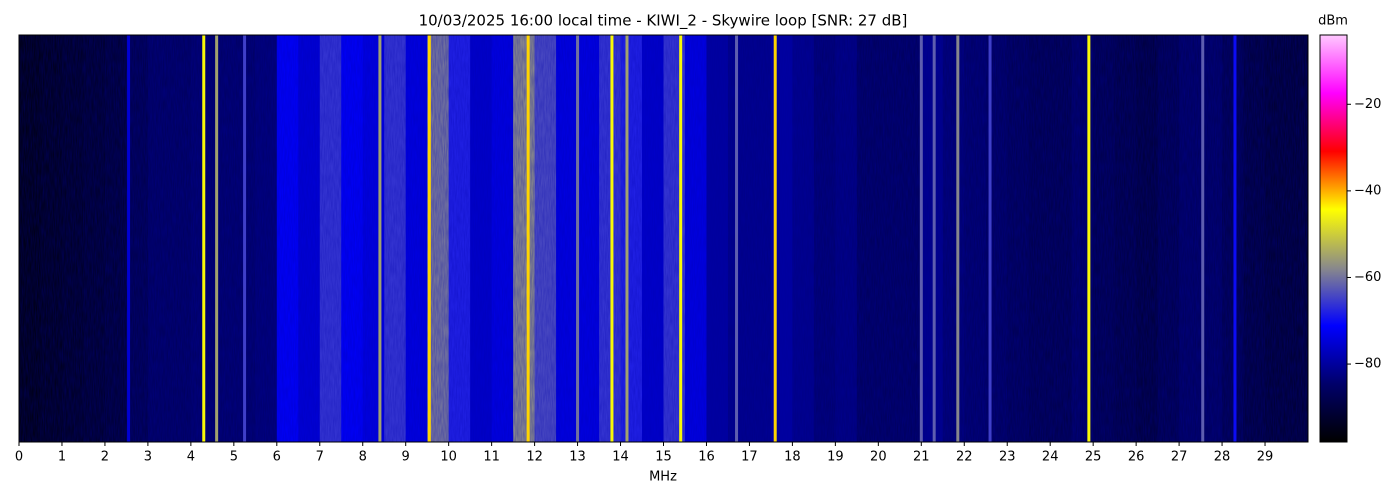 The height and width of the screenshot is (500, 1400). Describe the element at coordinates (706, 457) in the screenshot. I see `x-tick-label: 16` at that location.